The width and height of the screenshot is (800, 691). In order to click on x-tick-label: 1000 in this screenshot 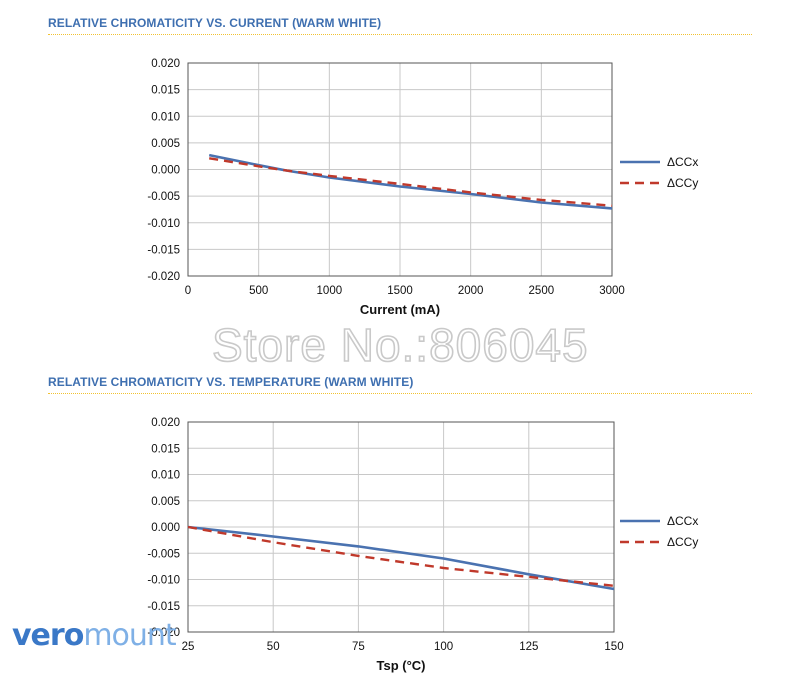, I will do `click(330, 291)`.